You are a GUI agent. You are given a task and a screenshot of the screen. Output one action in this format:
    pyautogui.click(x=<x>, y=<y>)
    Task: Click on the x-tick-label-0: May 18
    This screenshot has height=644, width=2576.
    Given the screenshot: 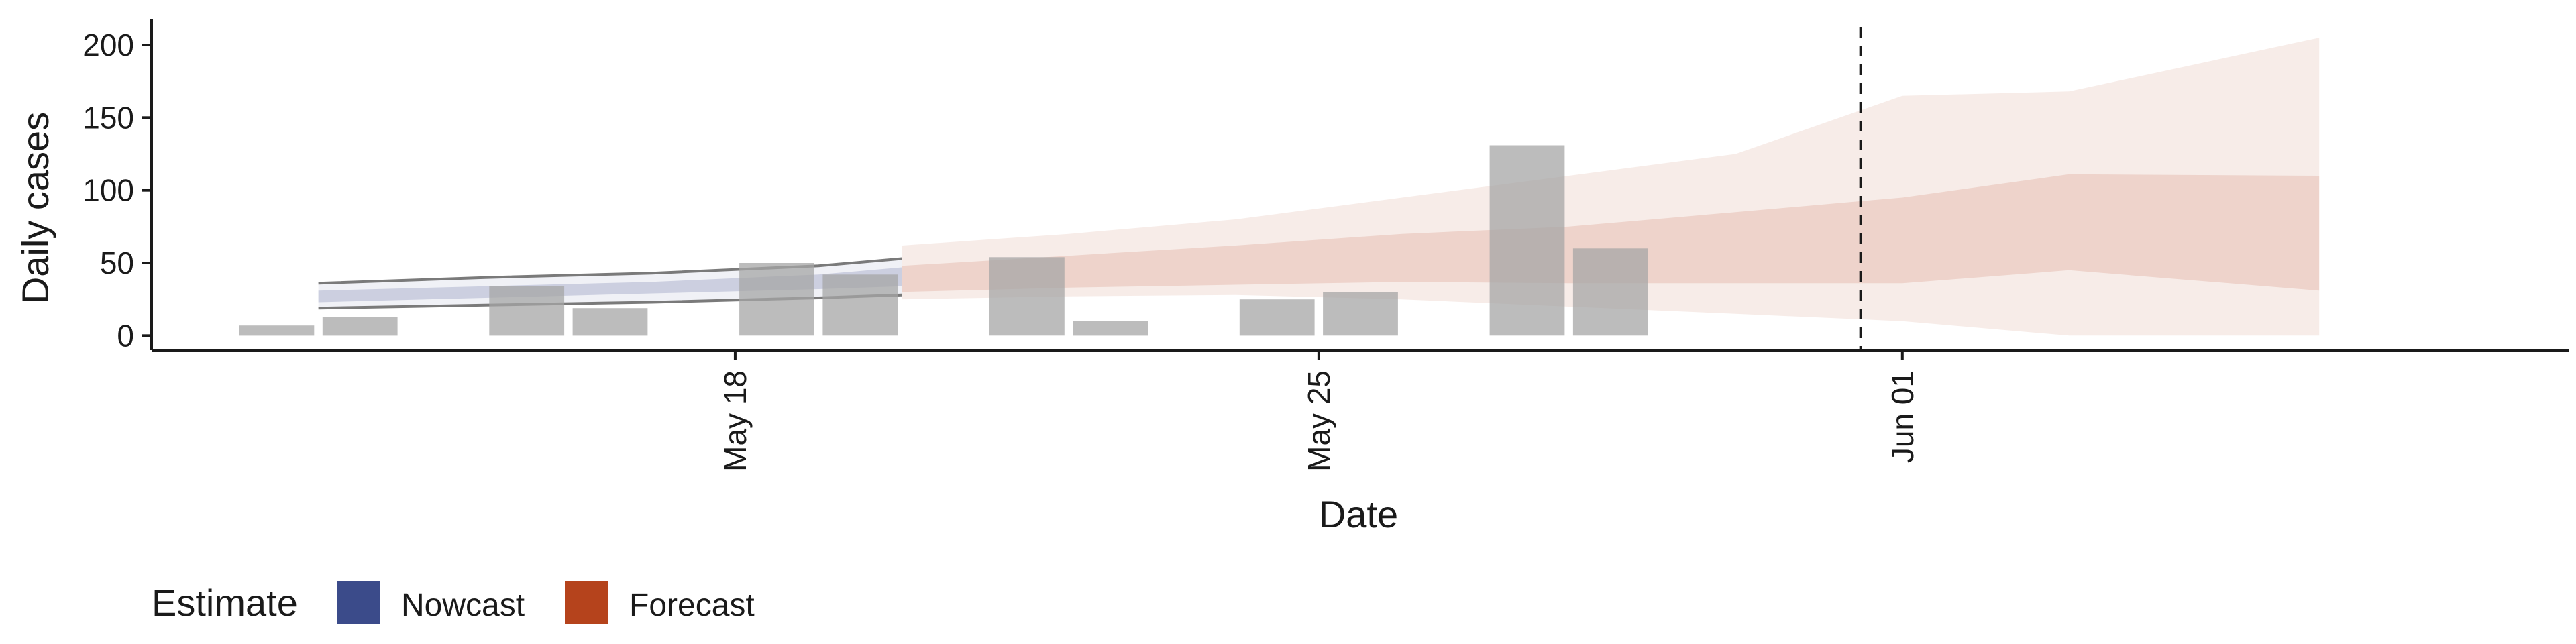 What is the action you would take?
    pyautogui.click(x=735, y=421)
    